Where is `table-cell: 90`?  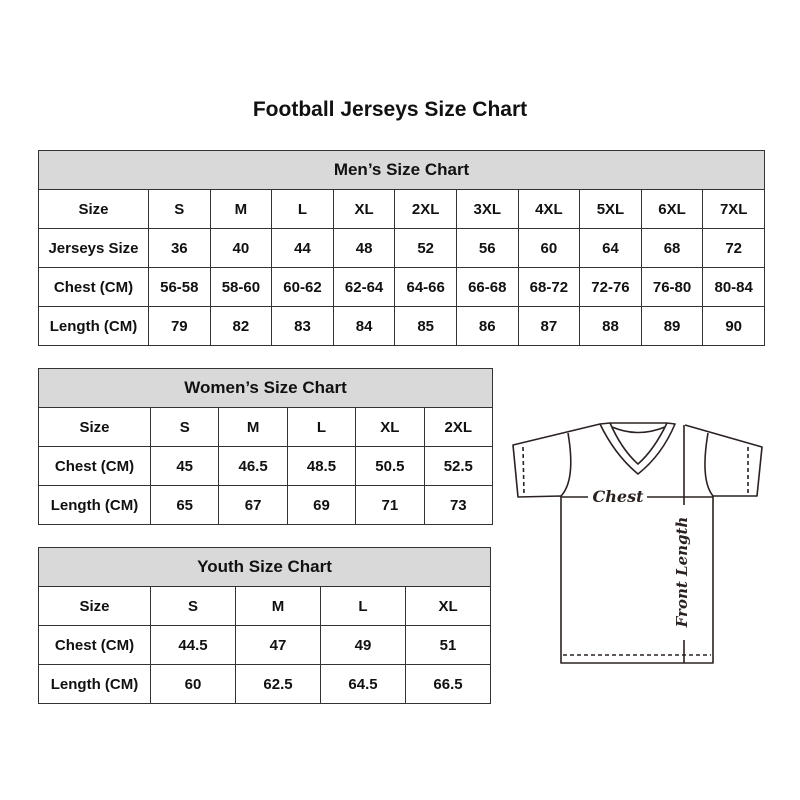 table-cell: 90 is located at coordinates (734, 326).